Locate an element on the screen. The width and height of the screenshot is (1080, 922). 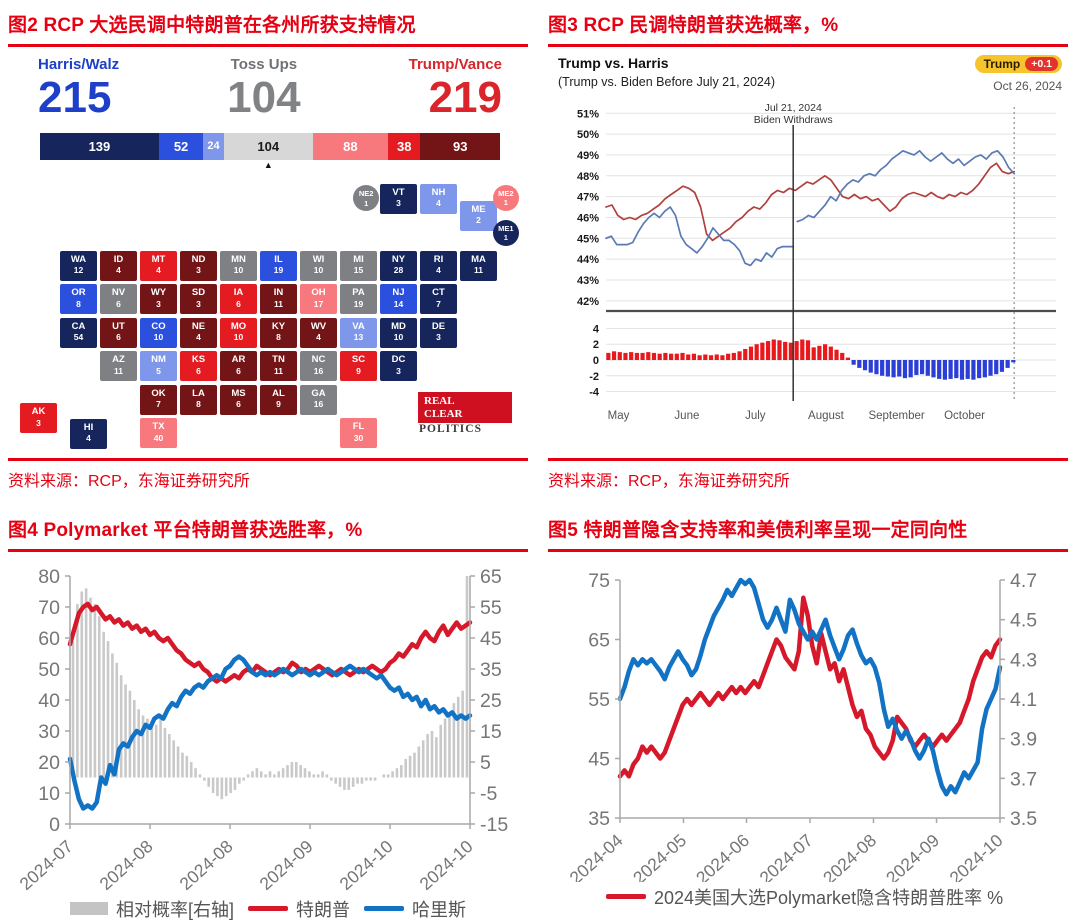
state-tile-la: LA 8 is located at coordinates (198, 399).